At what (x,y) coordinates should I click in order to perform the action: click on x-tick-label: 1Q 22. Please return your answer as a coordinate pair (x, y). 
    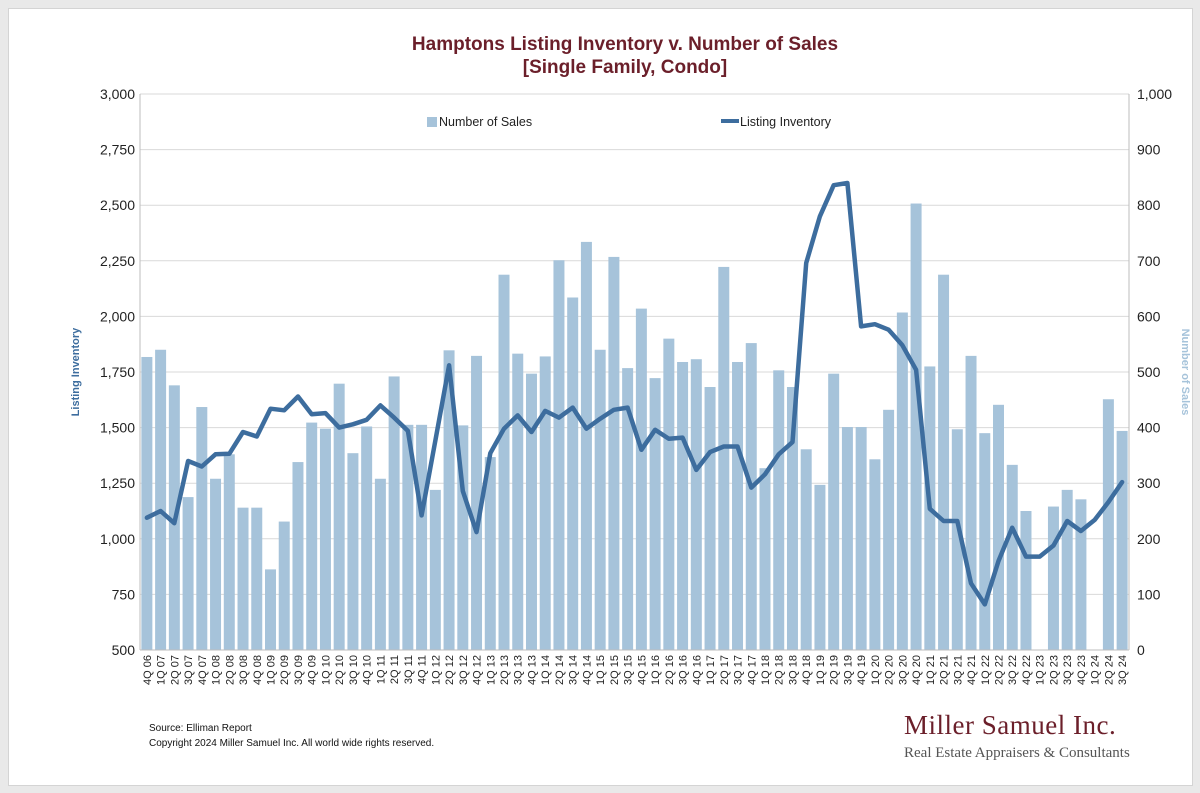
    Looking at the image, I should click on (986, 670).